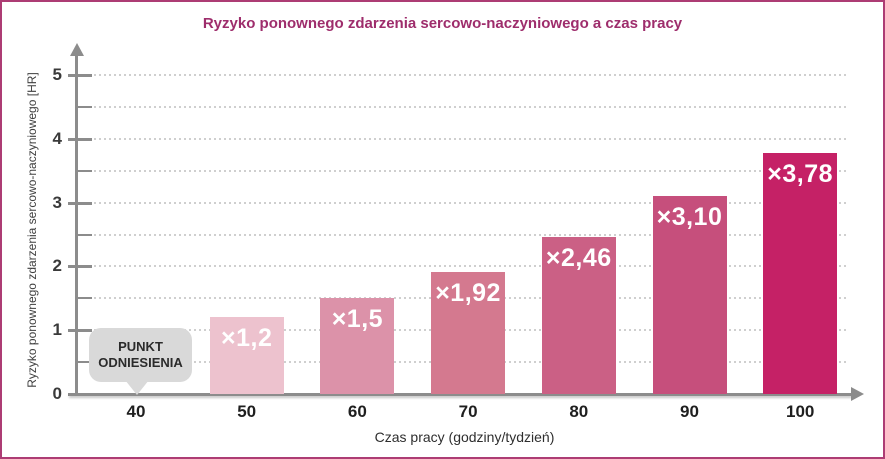 The height and width of the screenshot is (459, 885). I want to click on x-axis-tick-label: 80, so click(579, 411).